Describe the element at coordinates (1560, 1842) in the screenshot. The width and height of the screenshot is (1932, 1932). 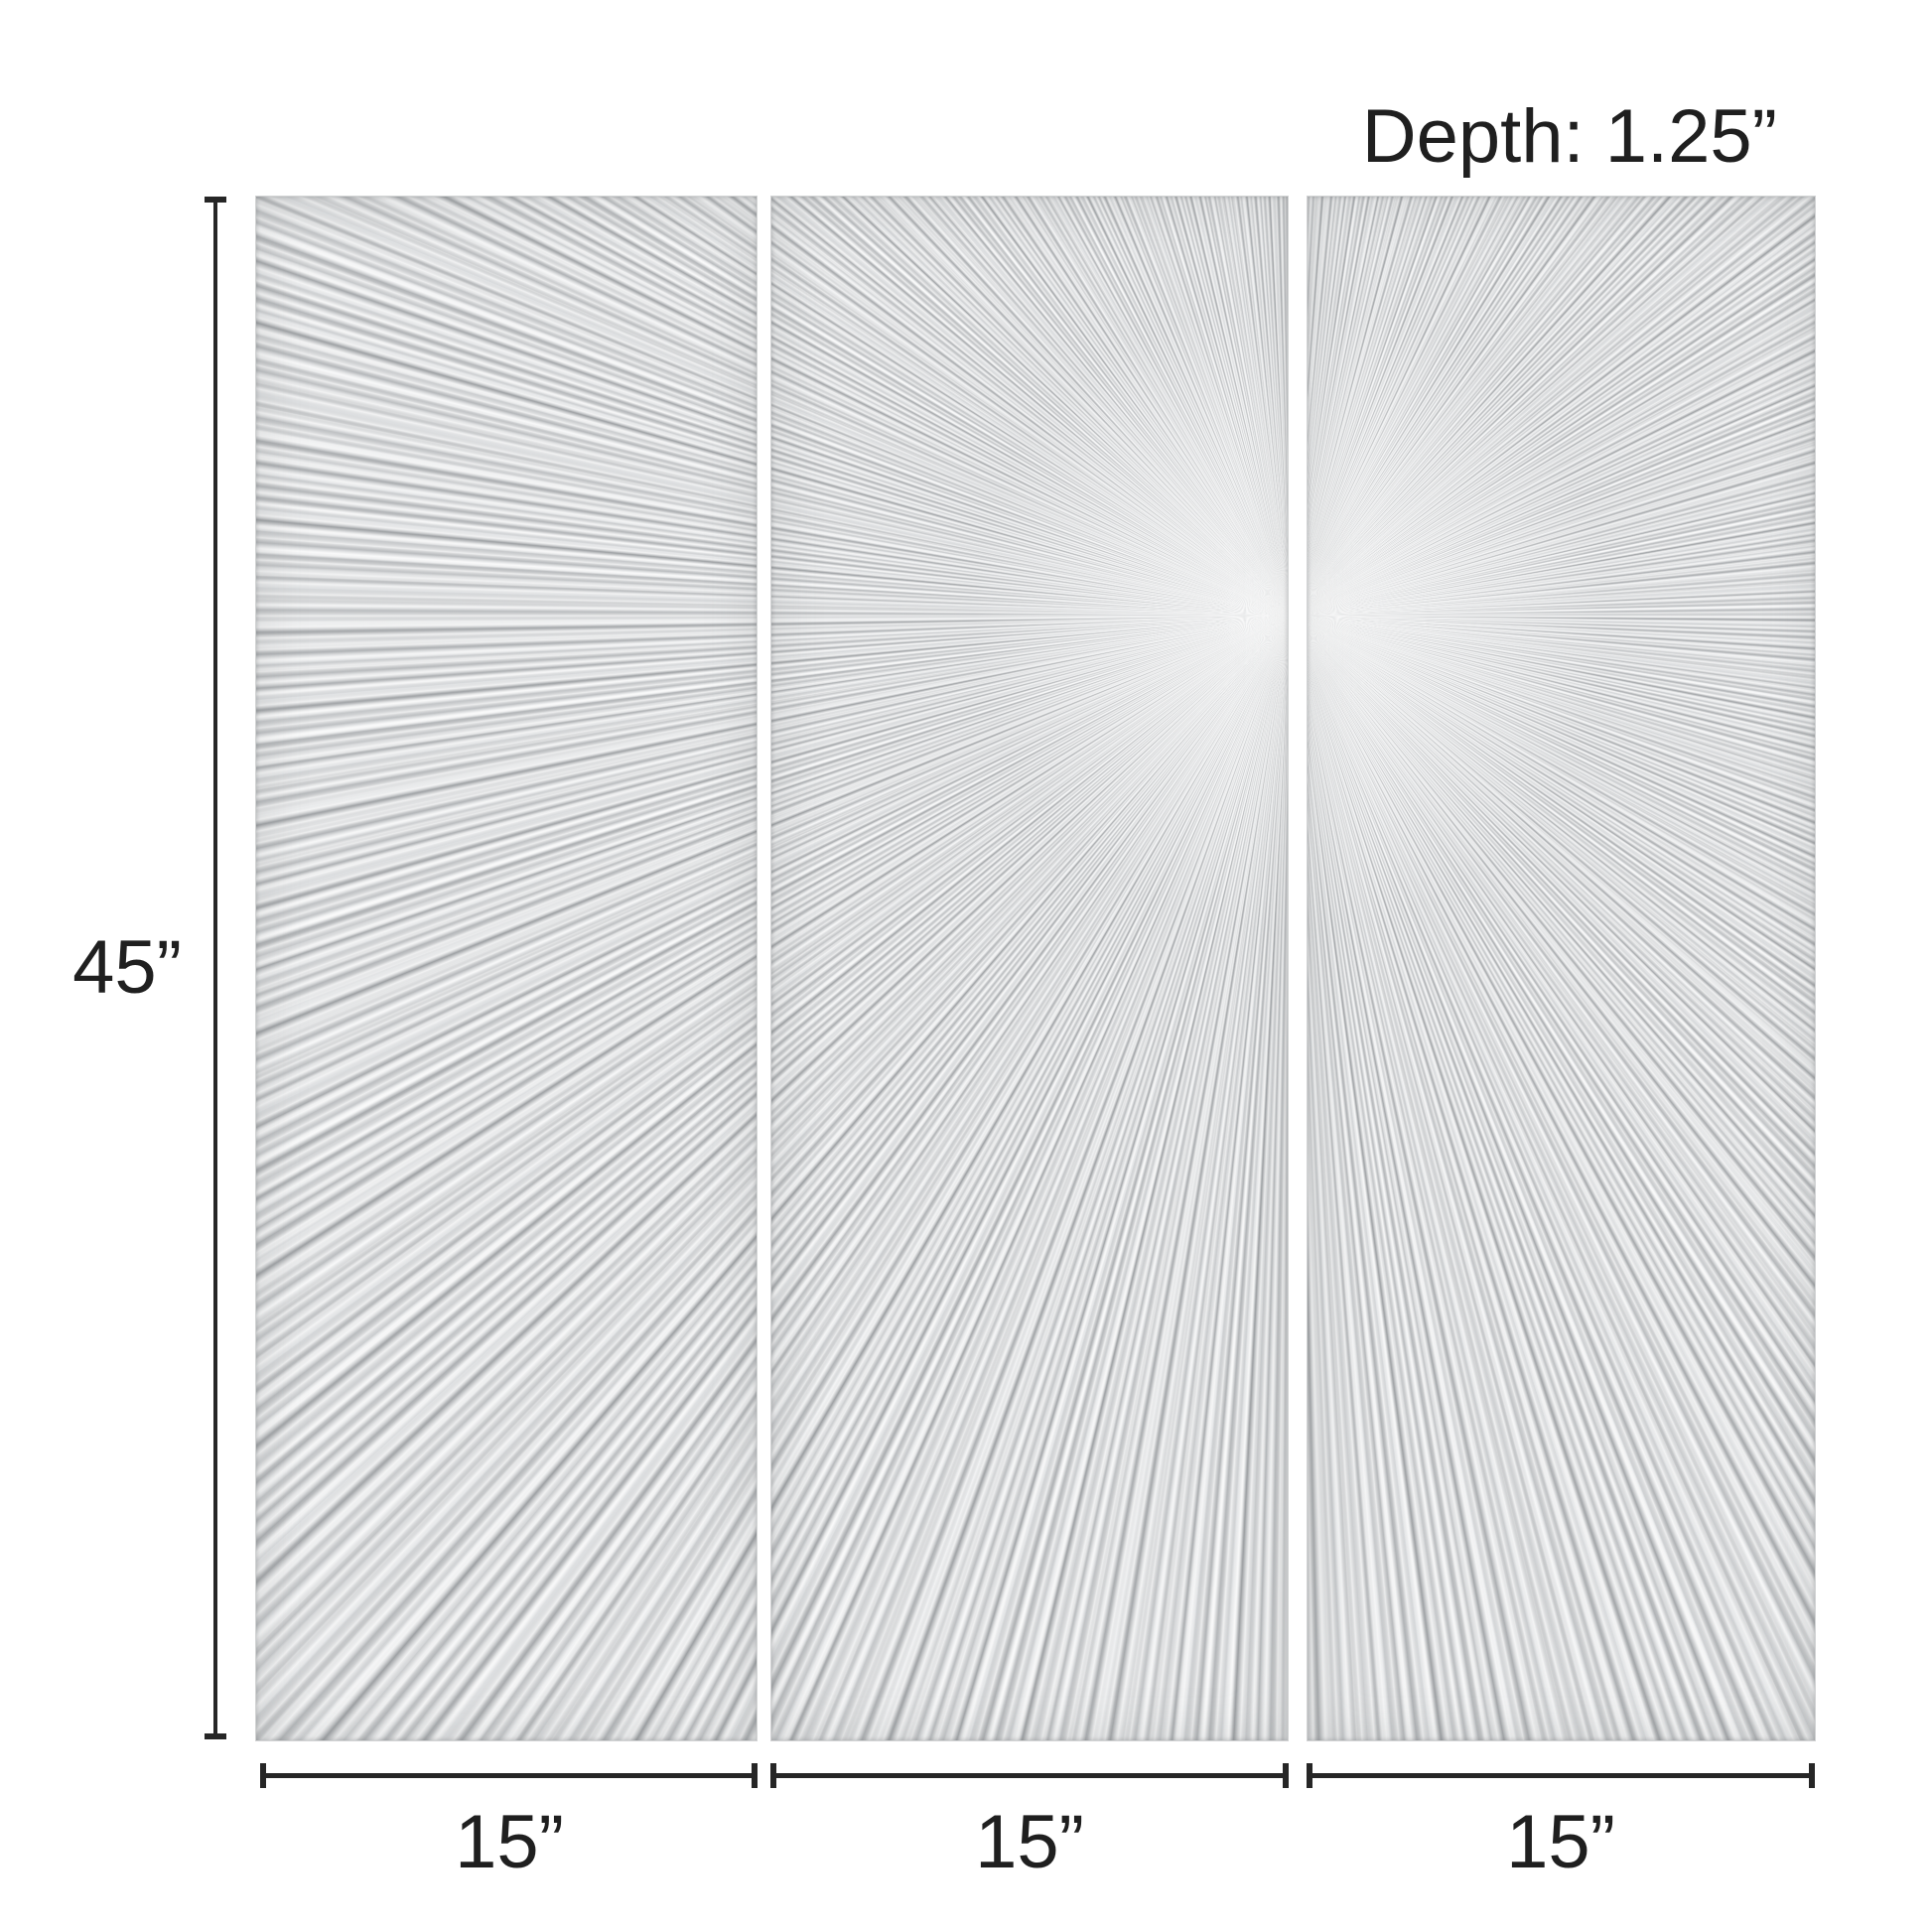
I see `width-label-3: 15”` at that location.